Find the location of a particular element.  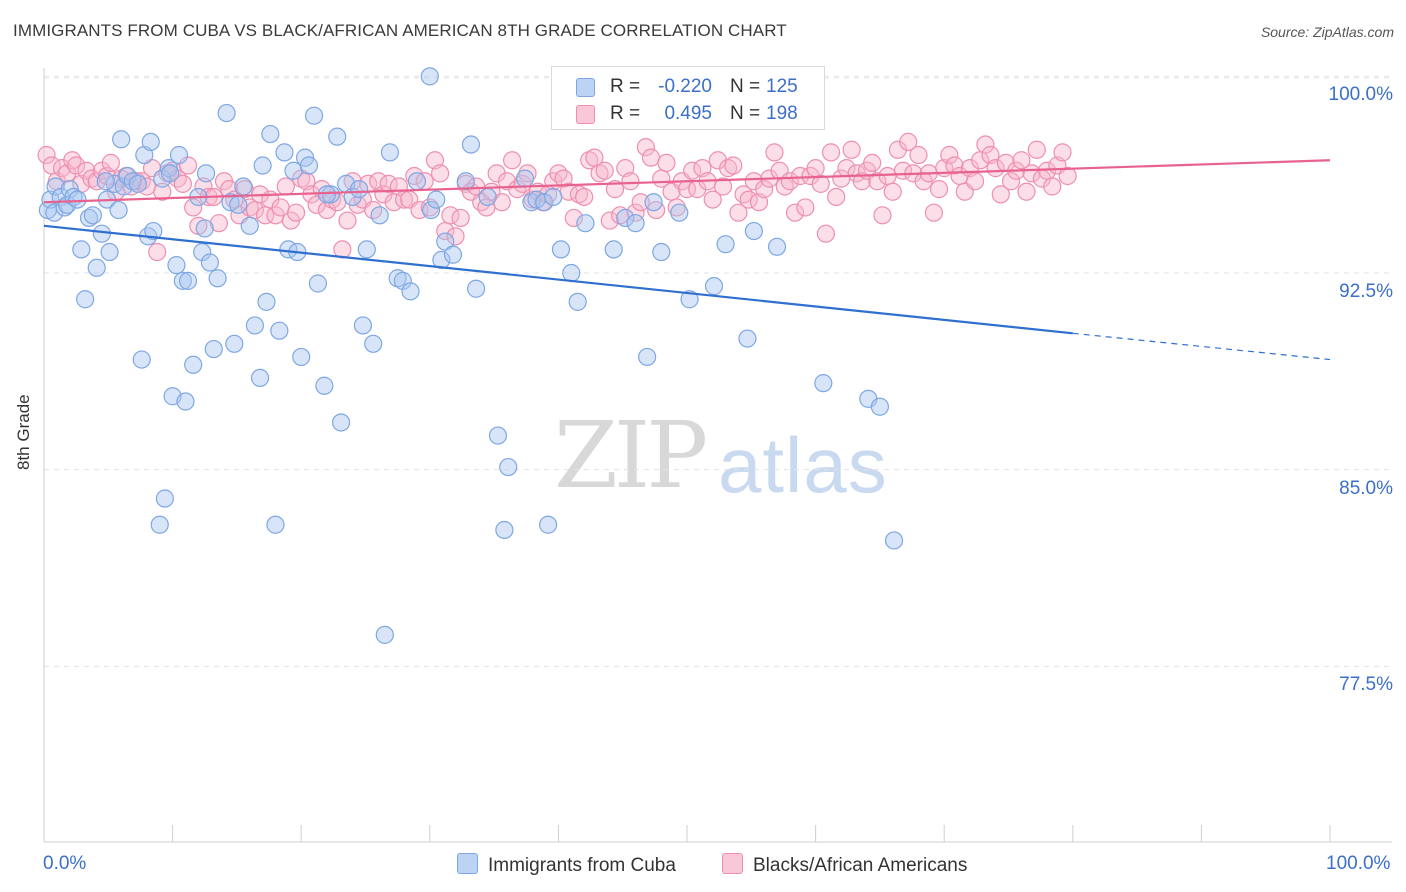

correlation-legend: R = -0.220 N = 125 R = 0.495 N = 198 is located at coordinates (688, 98).